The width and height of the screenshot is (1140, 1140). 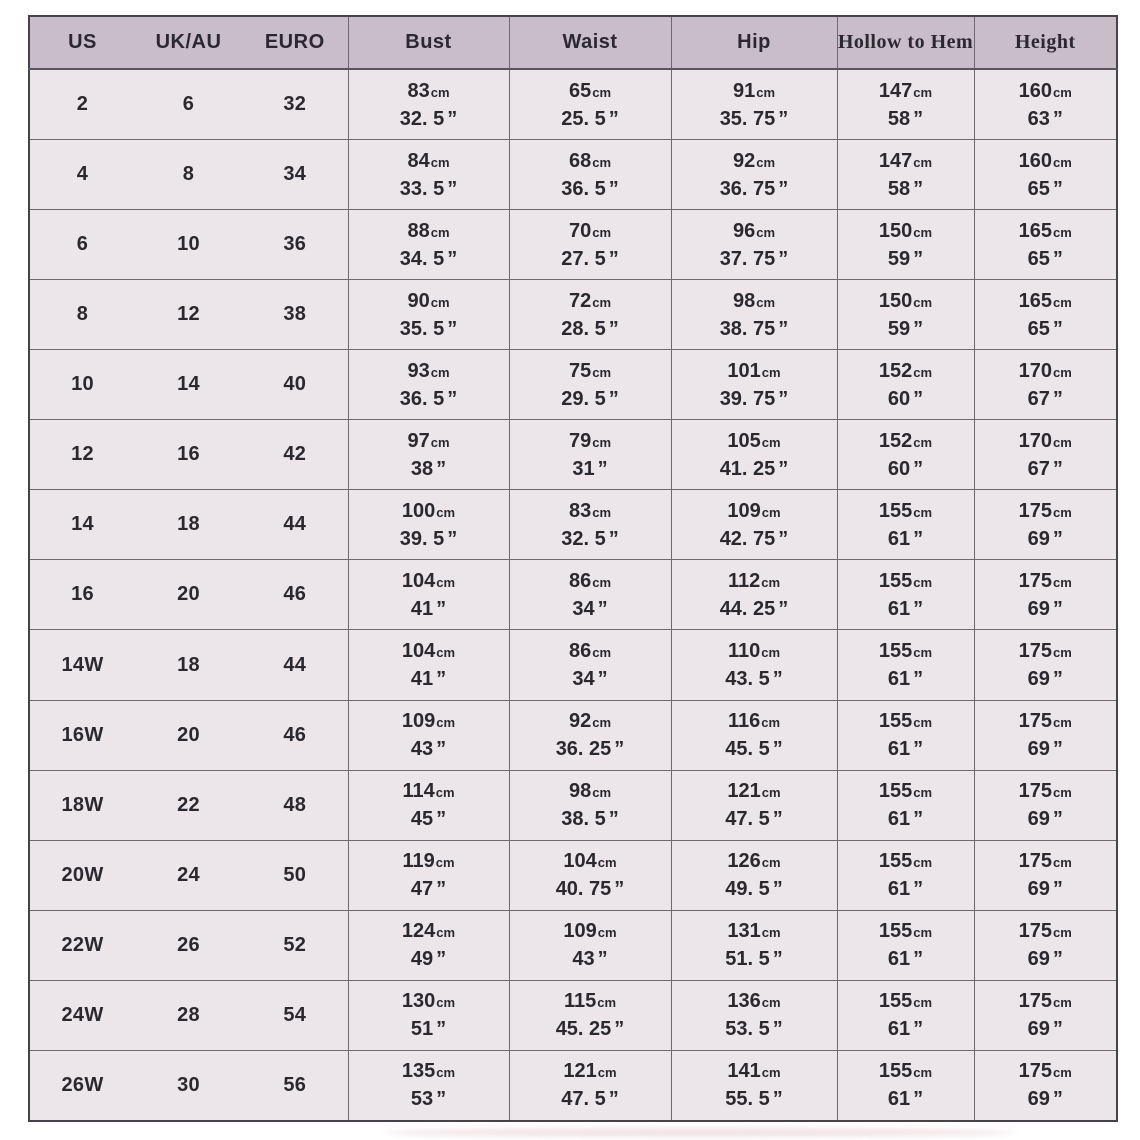 What do you see at coordinates (753, 1015) in the screenshot?
I see `hip-cell: 136cm 53. 5”` at bounding box center [753, 1015].